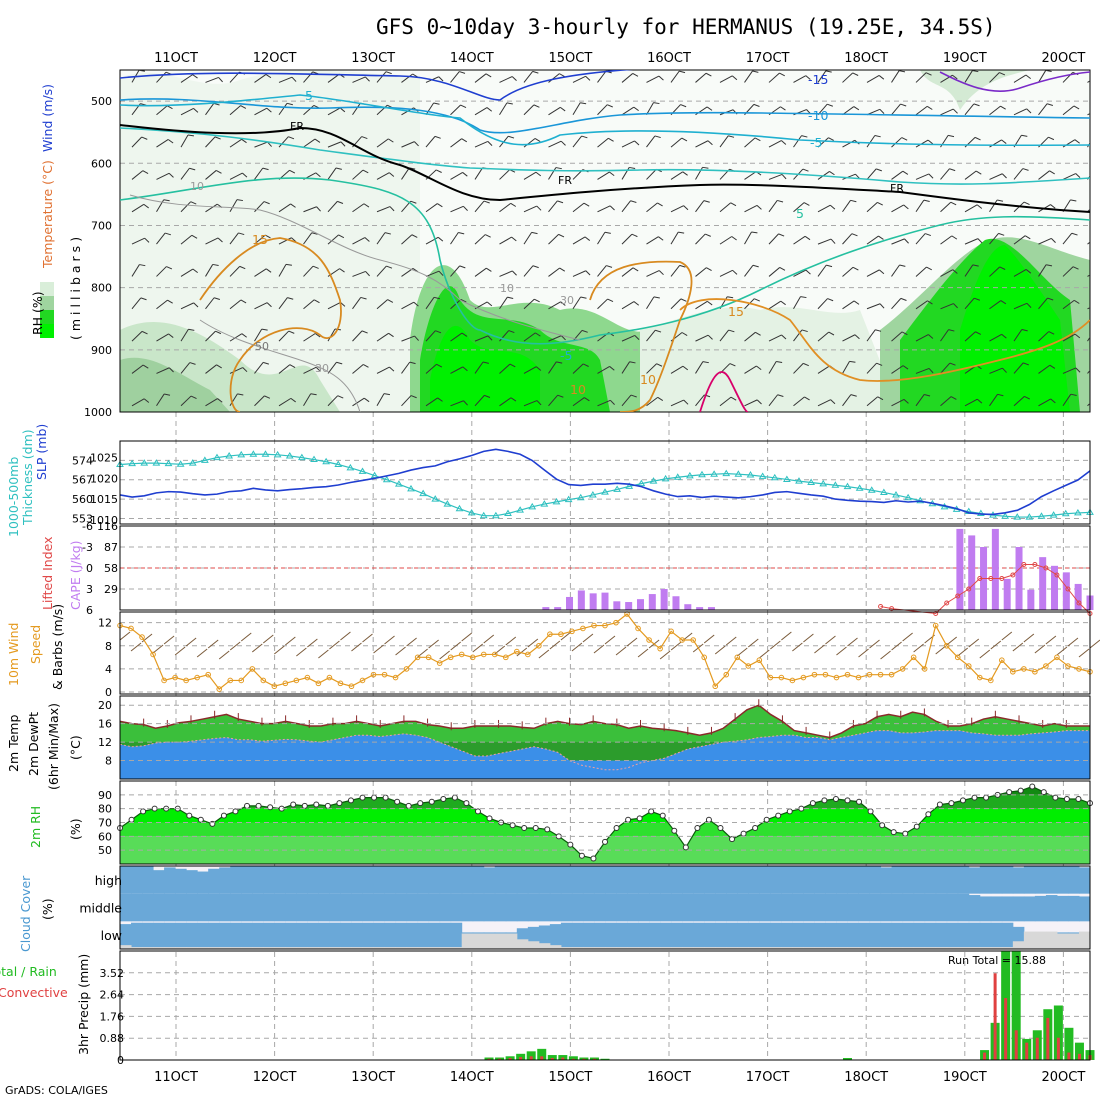 The width and height of the screenshot is (1100, 1100). I want to click on cape-panel-frame, so click(605, 568).